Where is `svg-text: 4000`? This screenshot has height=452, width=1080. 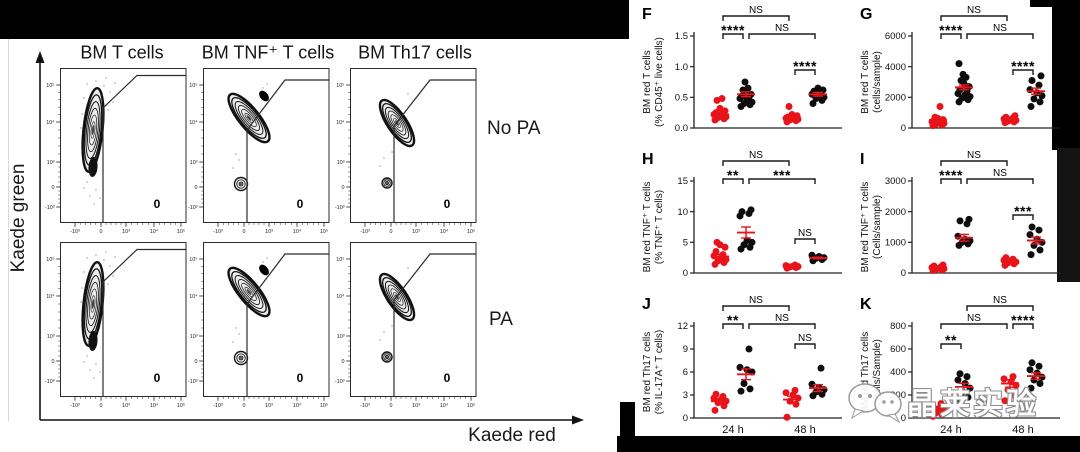
svg-text: 4000 is located at coordinates (895, 67).